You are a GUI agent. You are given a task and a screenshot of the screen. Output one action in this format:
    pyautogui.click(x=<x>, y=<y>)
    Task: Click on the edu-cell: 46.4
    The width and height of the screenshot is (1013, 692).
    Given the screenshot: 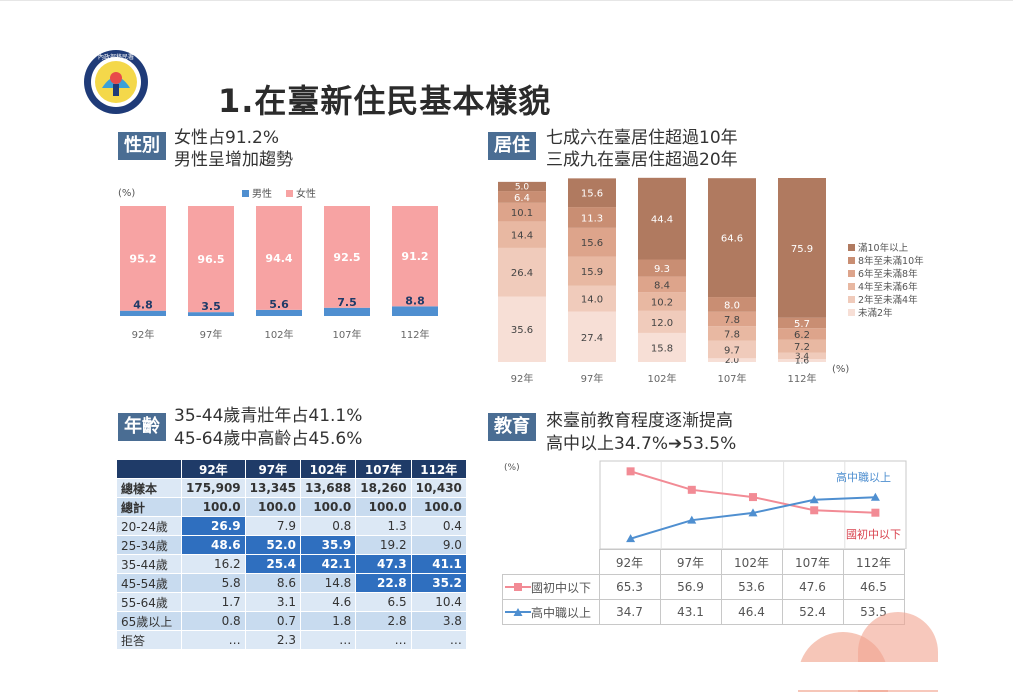 What is the action you would take?
    pyautogui.click(x=751, y=612)
    